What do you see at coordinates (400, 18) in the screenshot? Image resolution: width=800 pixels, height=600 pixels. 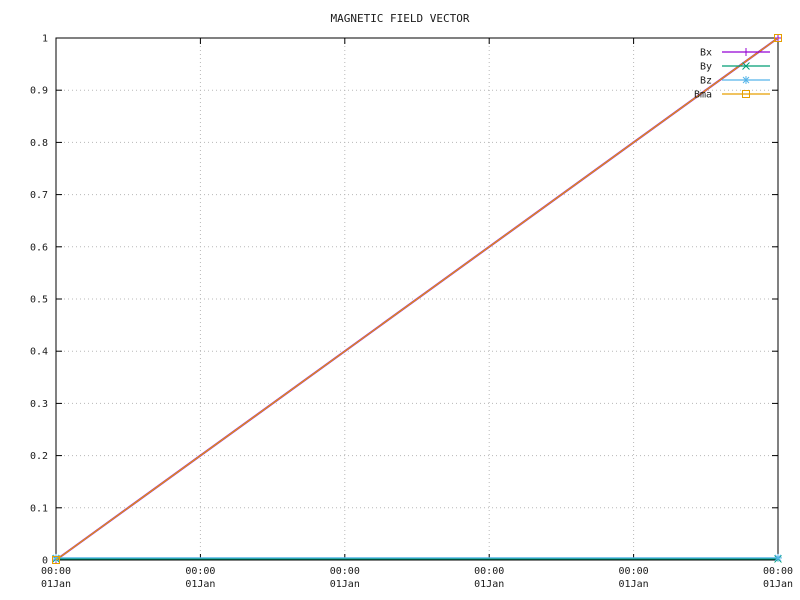 I see `chart-title: MAGNETIC FIELD VECTOR` at bounding box center [400, 18].